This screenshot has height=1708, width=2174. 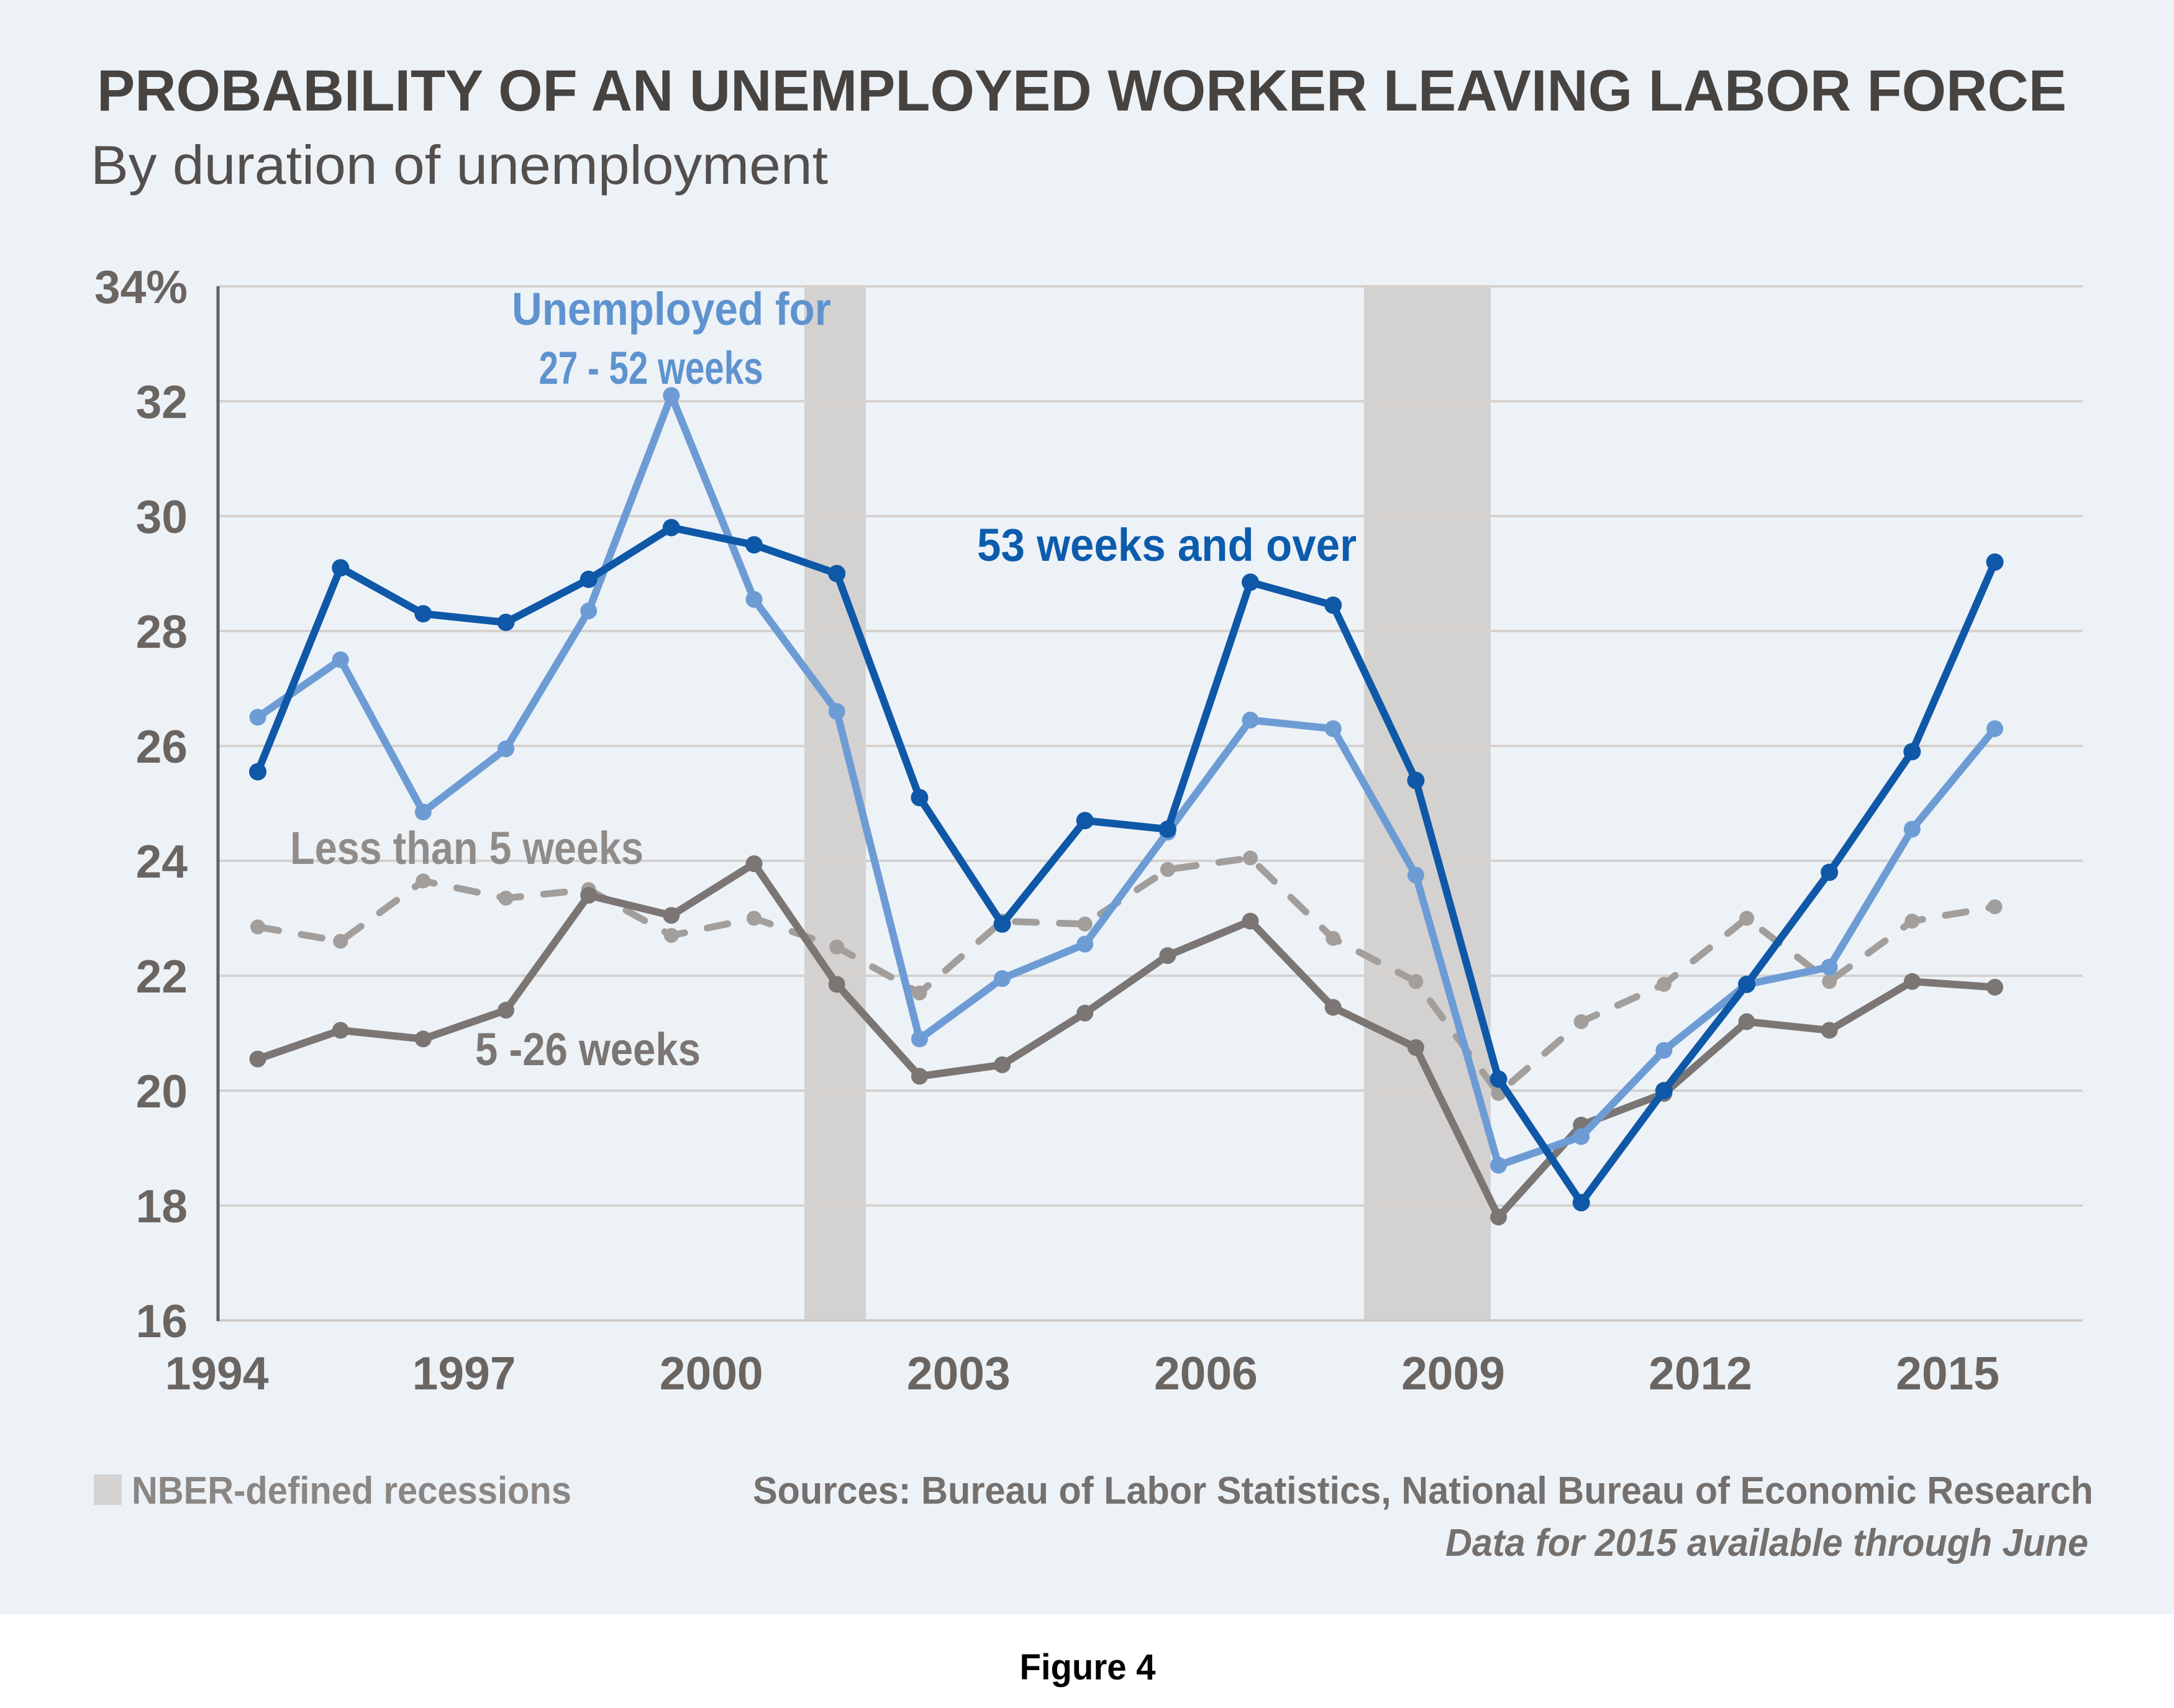 I want to click on svg-text: 28, so click(x=162, y=632).